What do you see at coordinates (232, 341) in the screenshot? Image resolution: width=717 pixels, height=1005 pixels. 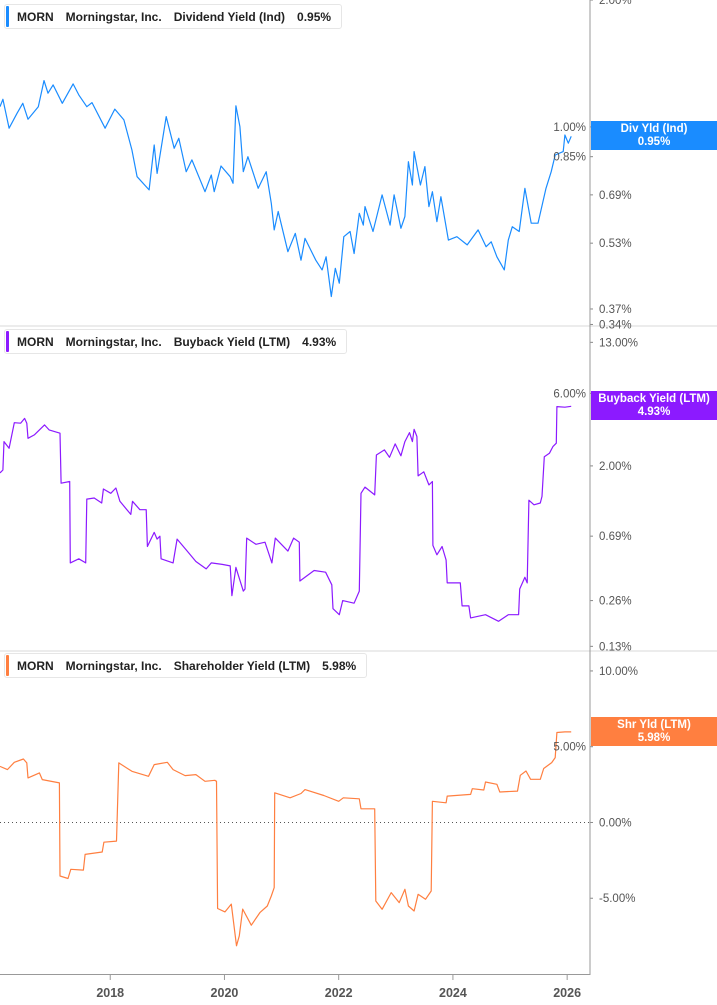 I see `legend-metric: Buyback Yield (LTM)` at bounding box center [232, 341].